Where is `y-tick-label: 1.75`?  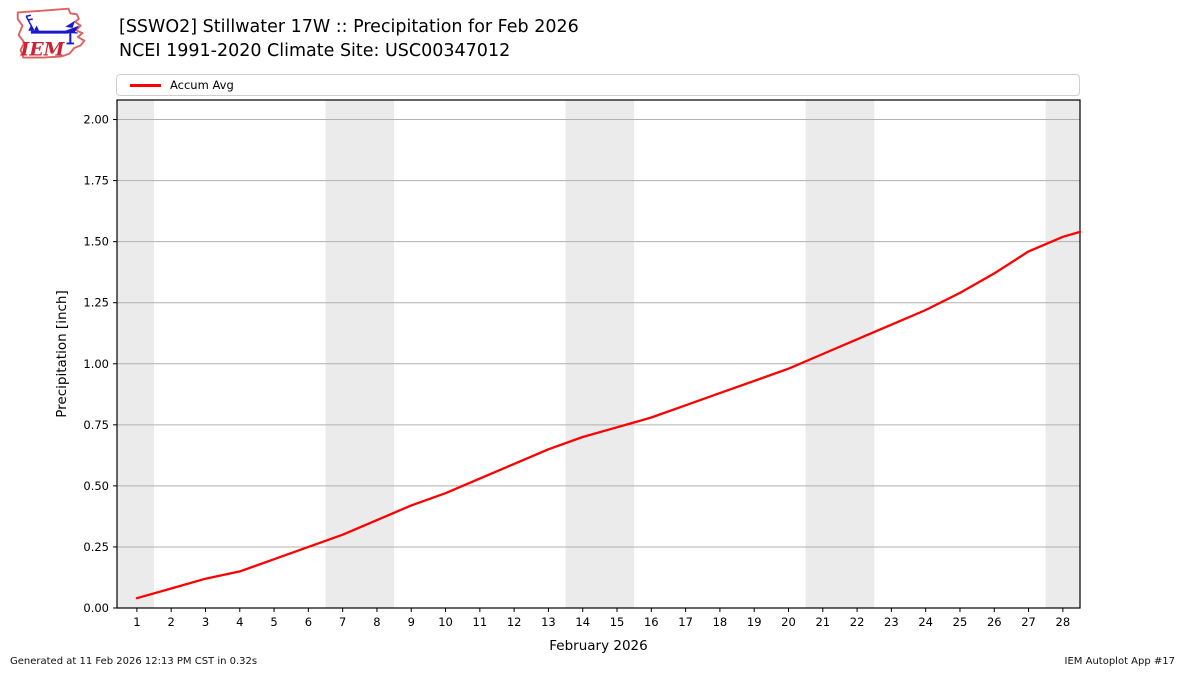 y-tick-label: 1.75 is located at coordinates (96, 181).